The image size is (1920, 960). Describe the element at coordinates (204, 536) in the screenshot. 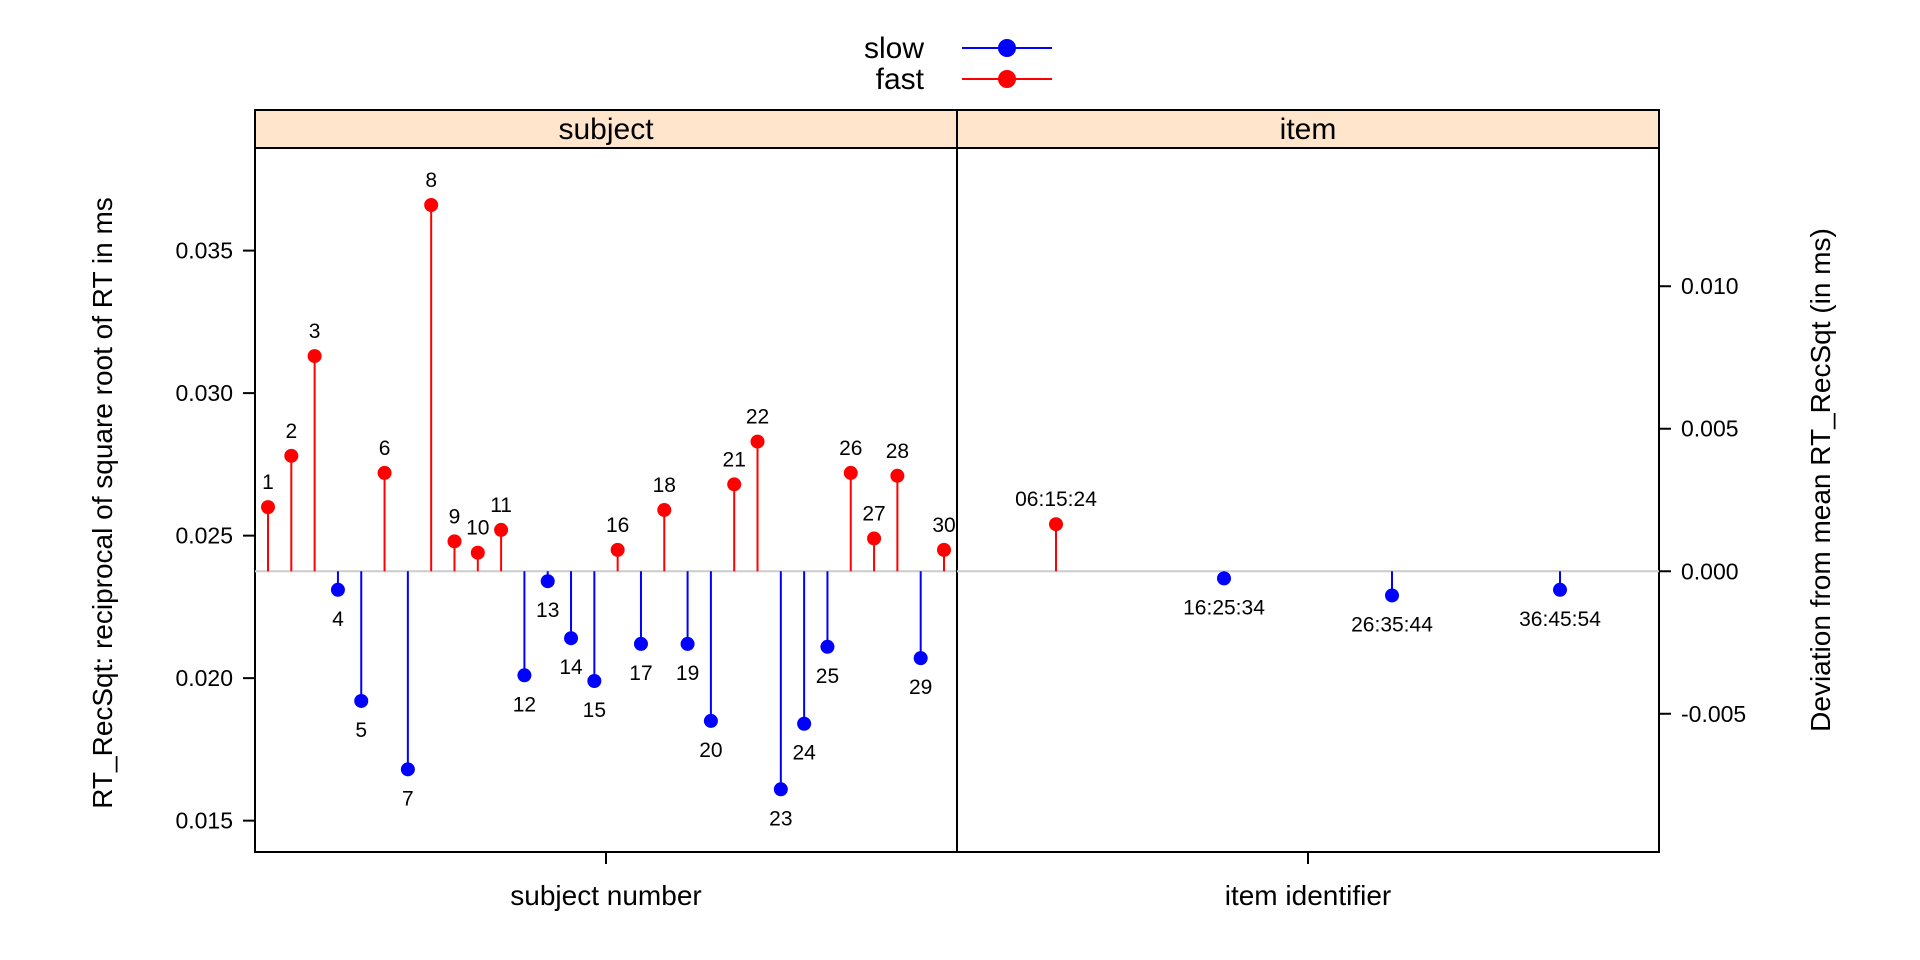

I see `y-left-tick-label: 0.025` at that location.